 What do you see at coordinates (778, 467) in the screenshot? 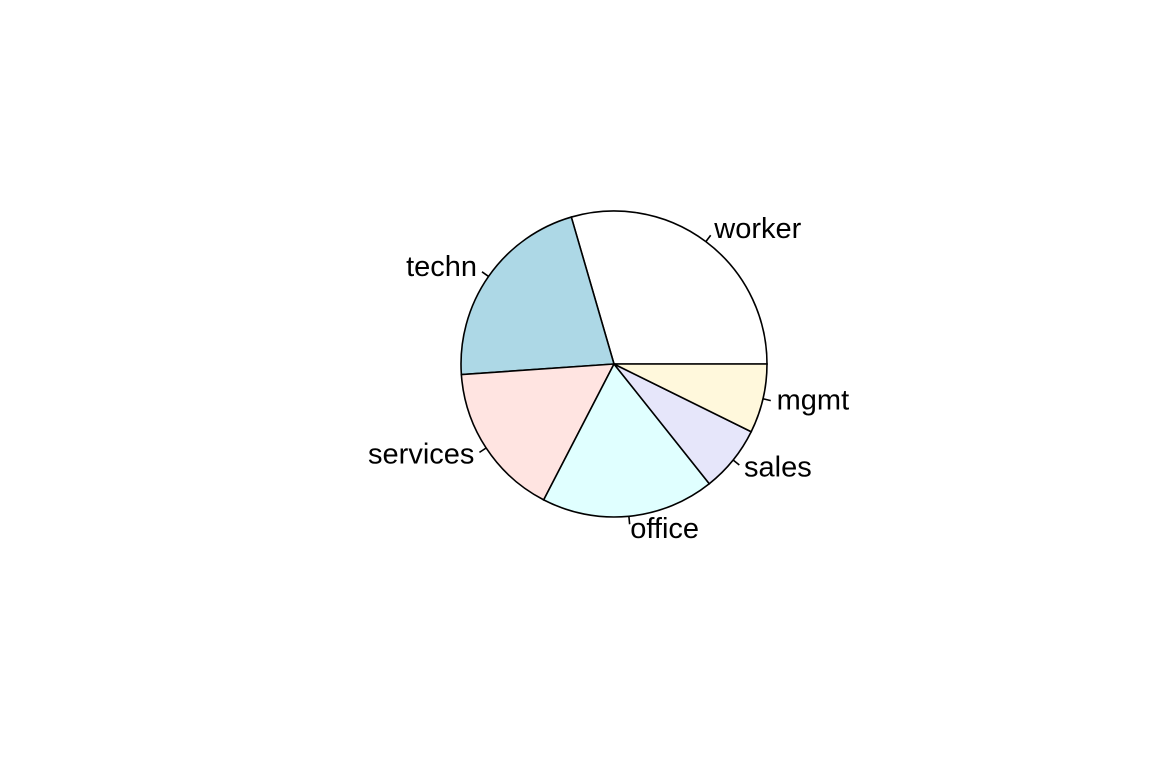
I see `slice-label-sales: sales` at bounding box center [778, 467].